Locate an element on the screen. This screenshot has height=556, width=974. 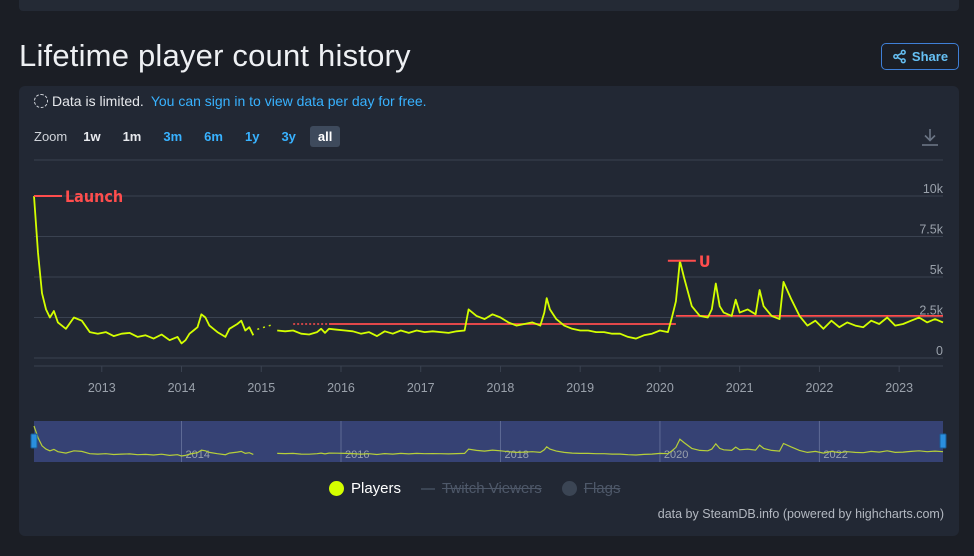
legend-item-twitch-viewers: Twitch Viewers is located at coordinates (481, 488).